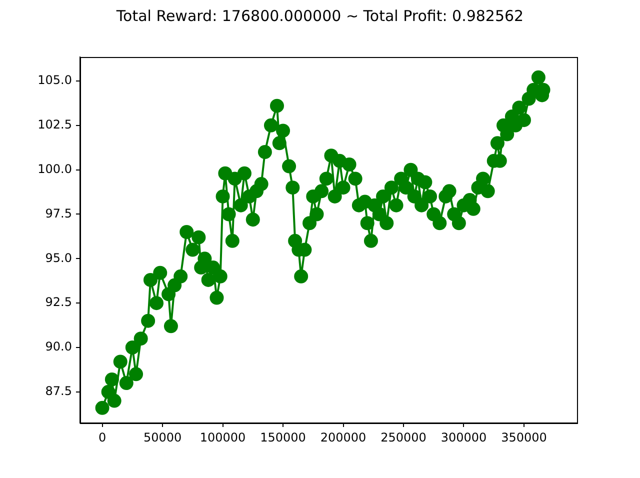 The height and width of the screenshot is (478, 640). What do you see at coordinates (403, 437) in the screenshot?
I see `x-tick-label: 250000` at bounding box center [403, 437].